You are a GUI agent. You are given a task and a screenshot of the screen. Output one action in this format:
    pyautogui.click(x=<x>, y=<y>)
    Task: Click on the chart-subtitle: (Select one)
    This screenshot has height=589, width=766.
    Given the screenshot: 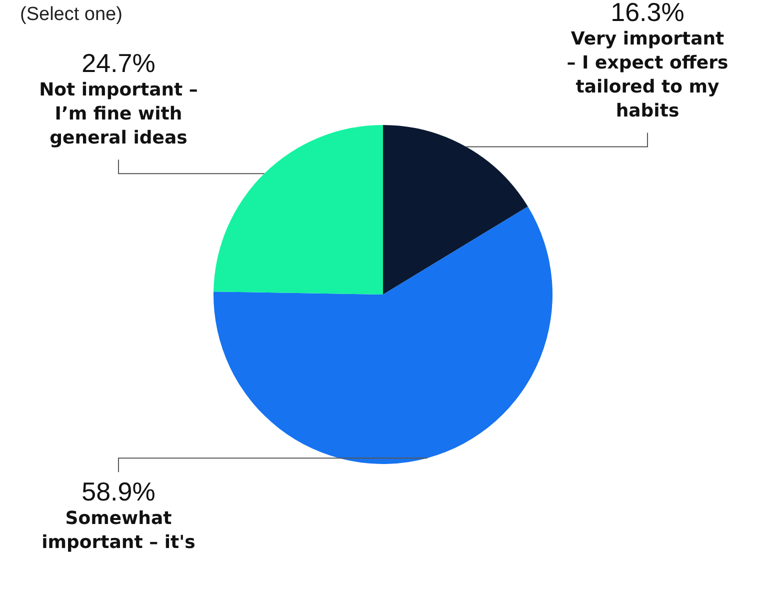 What is the action you would take?
    pyautogui.click(x=71, y=15)
    